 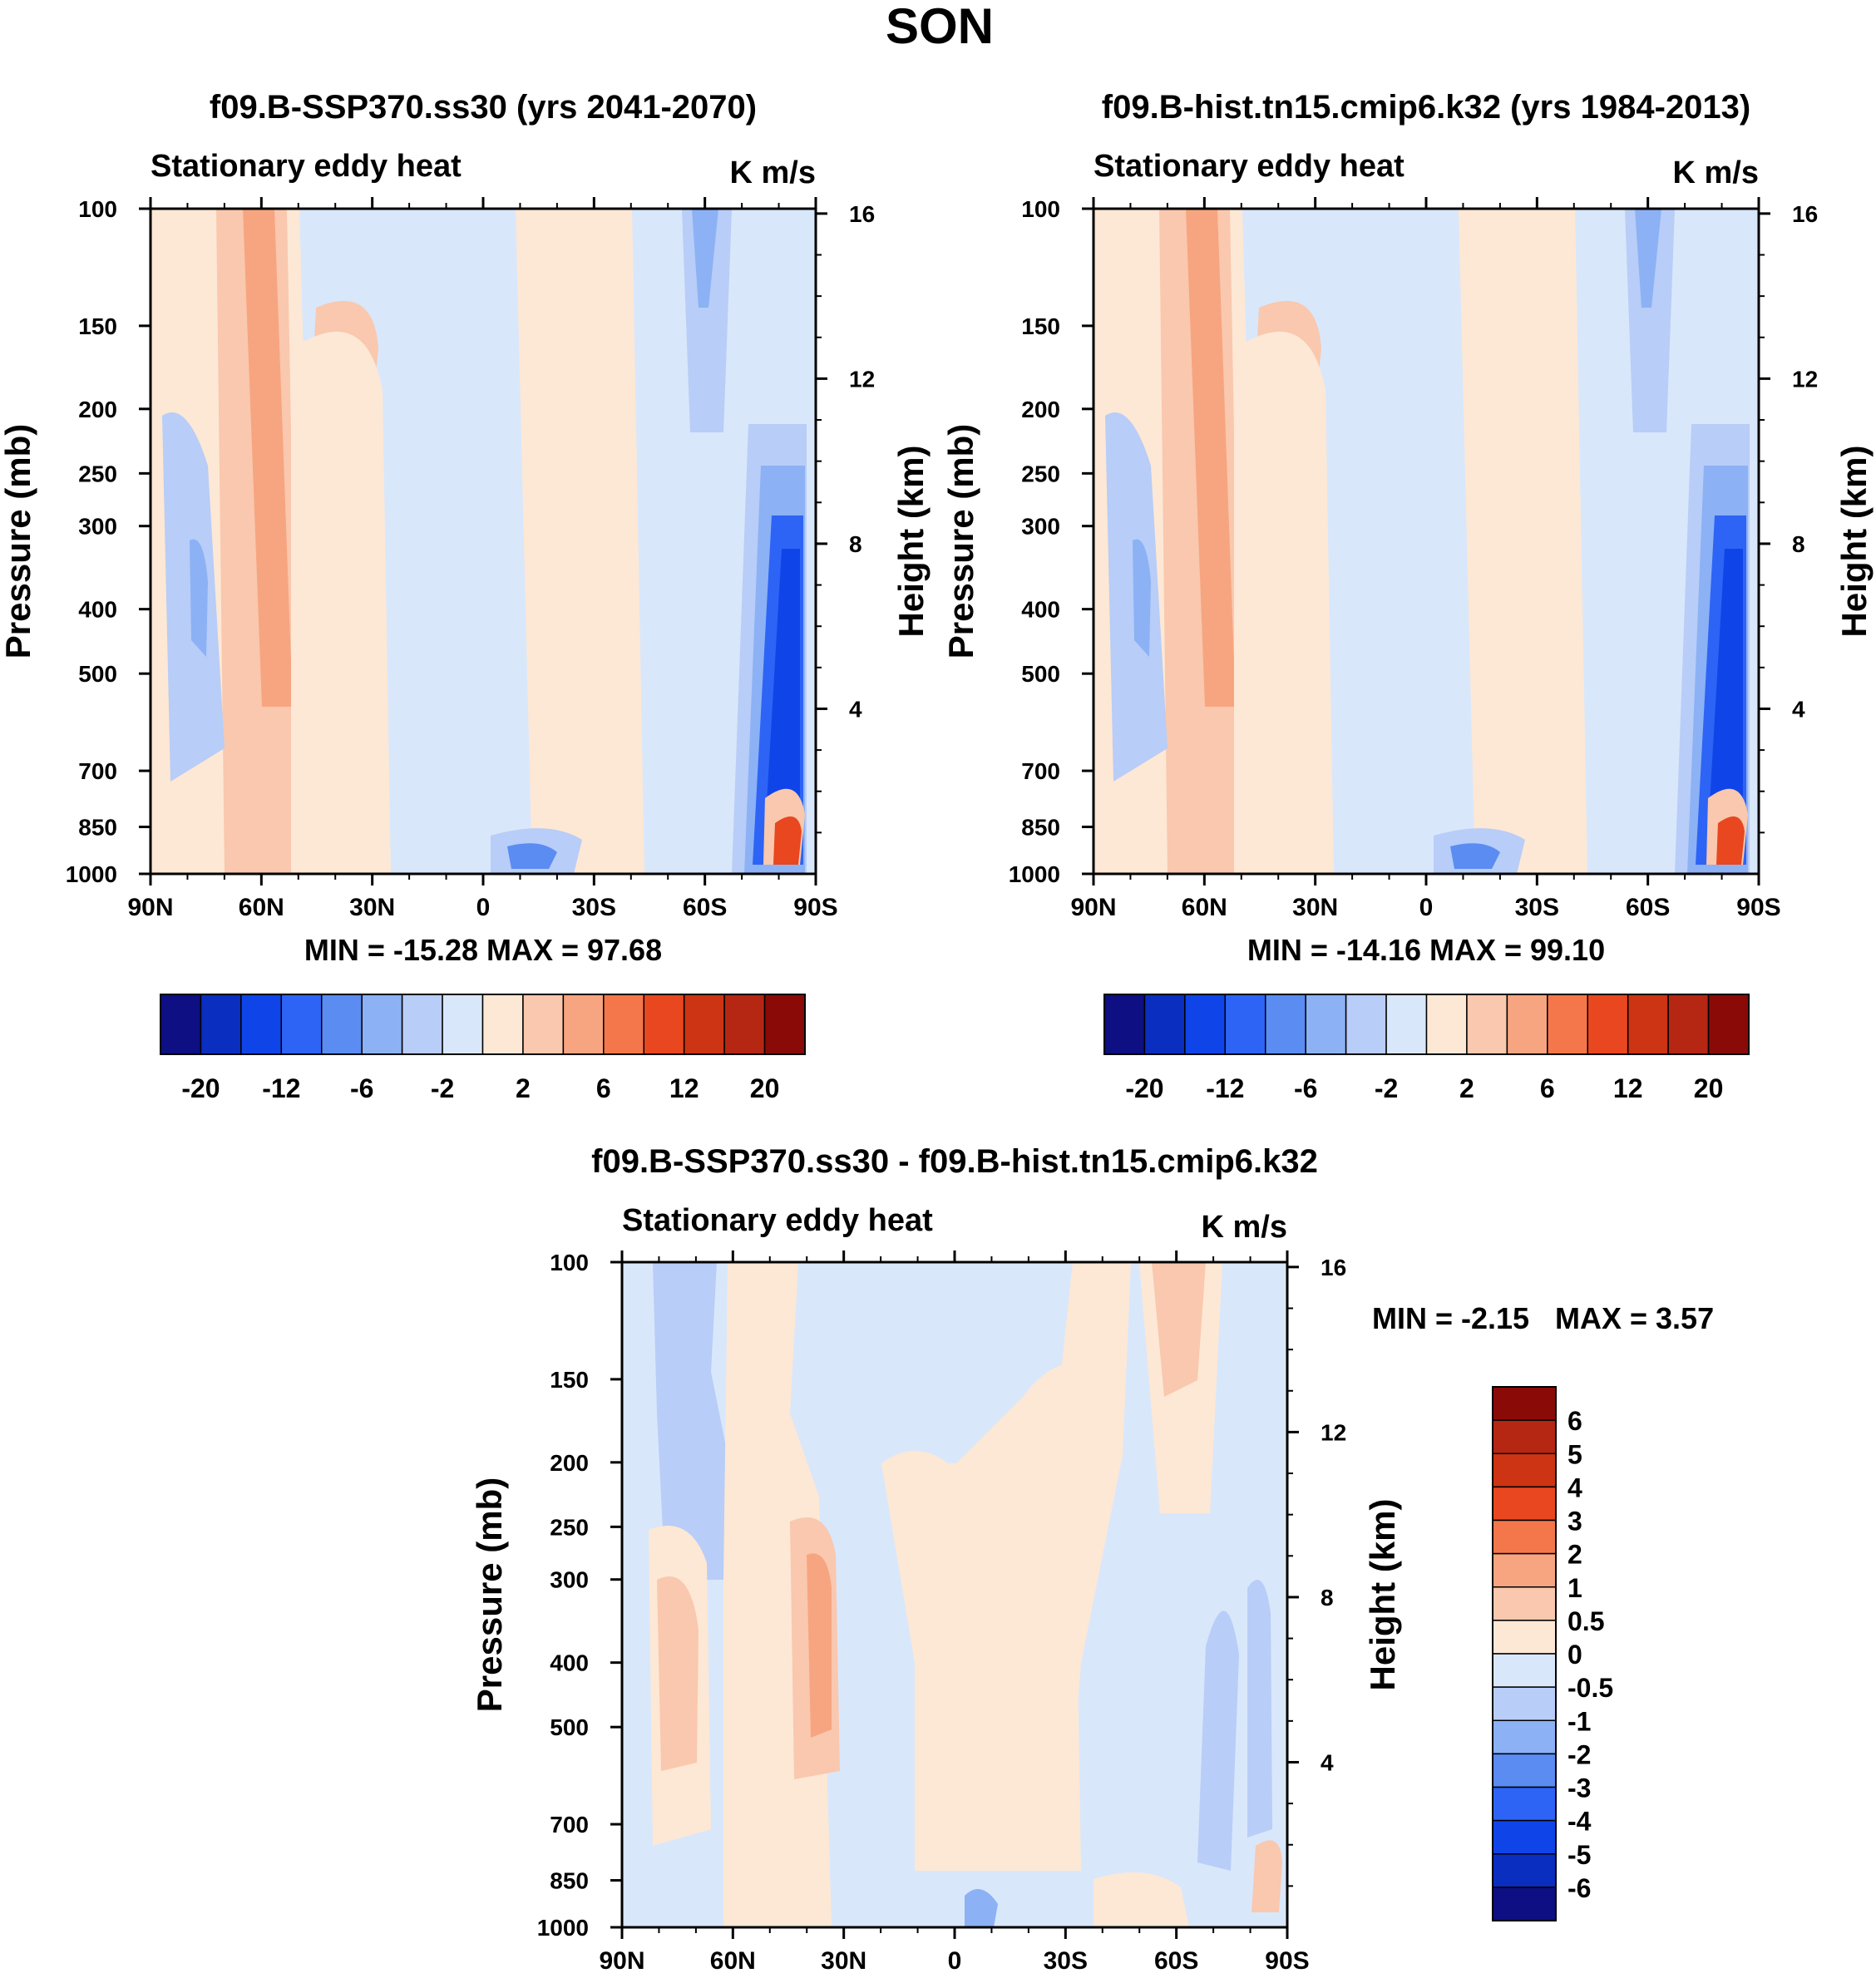 I want to click on panel-scenario-xtick-label: 60N, so click(x=261, y=908).